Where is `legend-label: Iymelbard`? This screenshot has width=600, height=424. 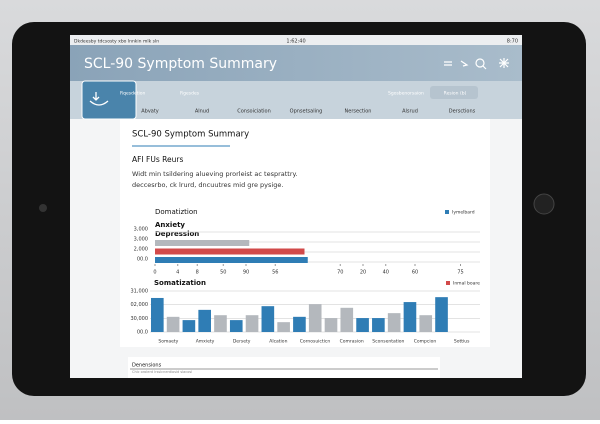
legend-label: Iymelbard is located at coordinates (463, 213).